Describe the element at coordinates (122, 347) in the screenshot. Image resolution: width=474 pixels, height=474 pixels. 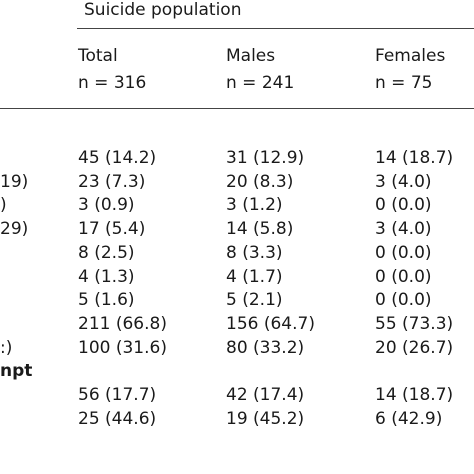
I see `table-cell: 100 (31.6)` at that location.